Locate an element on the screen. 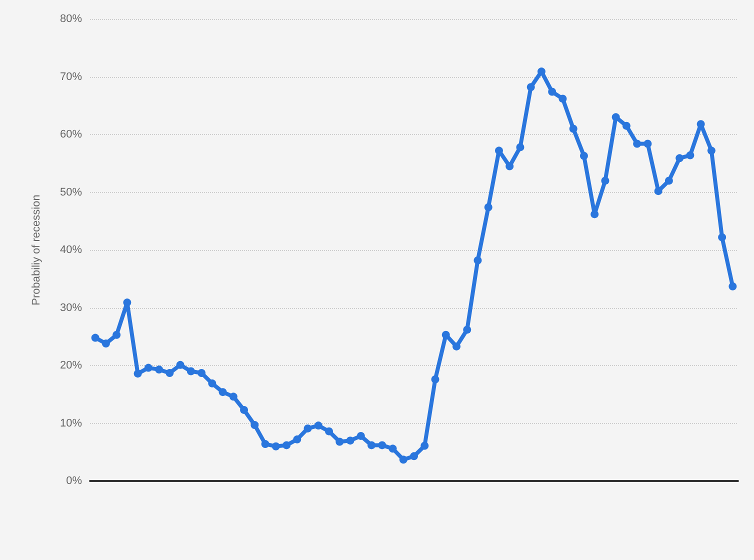 The image size is (754, 560). y-tick-label: 10% is located at coordinates (71, 423).